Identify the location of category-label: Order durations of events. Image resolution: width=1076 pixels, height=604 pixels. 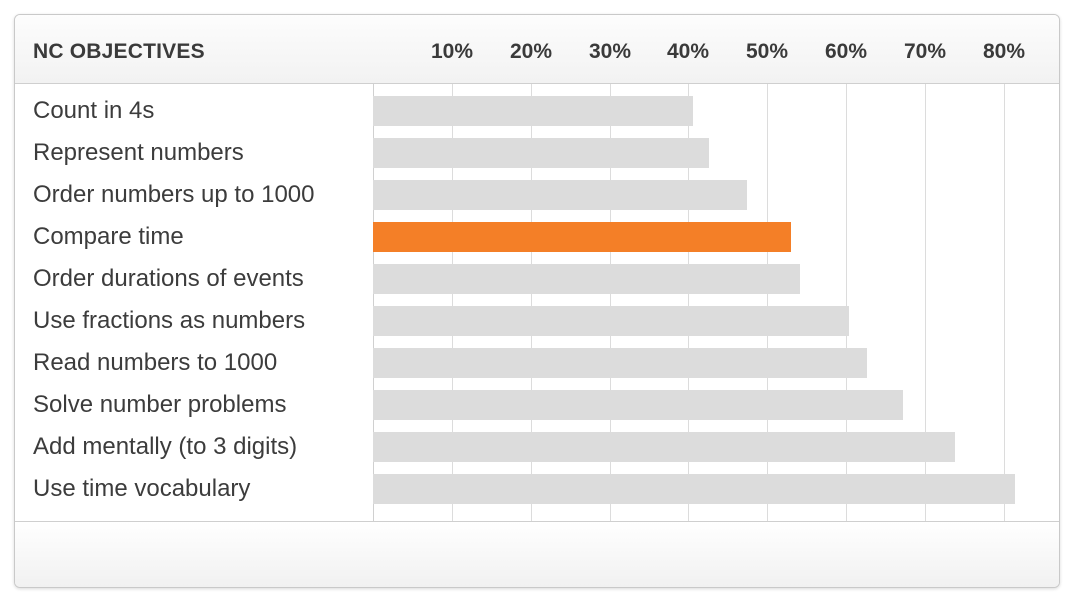
(168, 278).